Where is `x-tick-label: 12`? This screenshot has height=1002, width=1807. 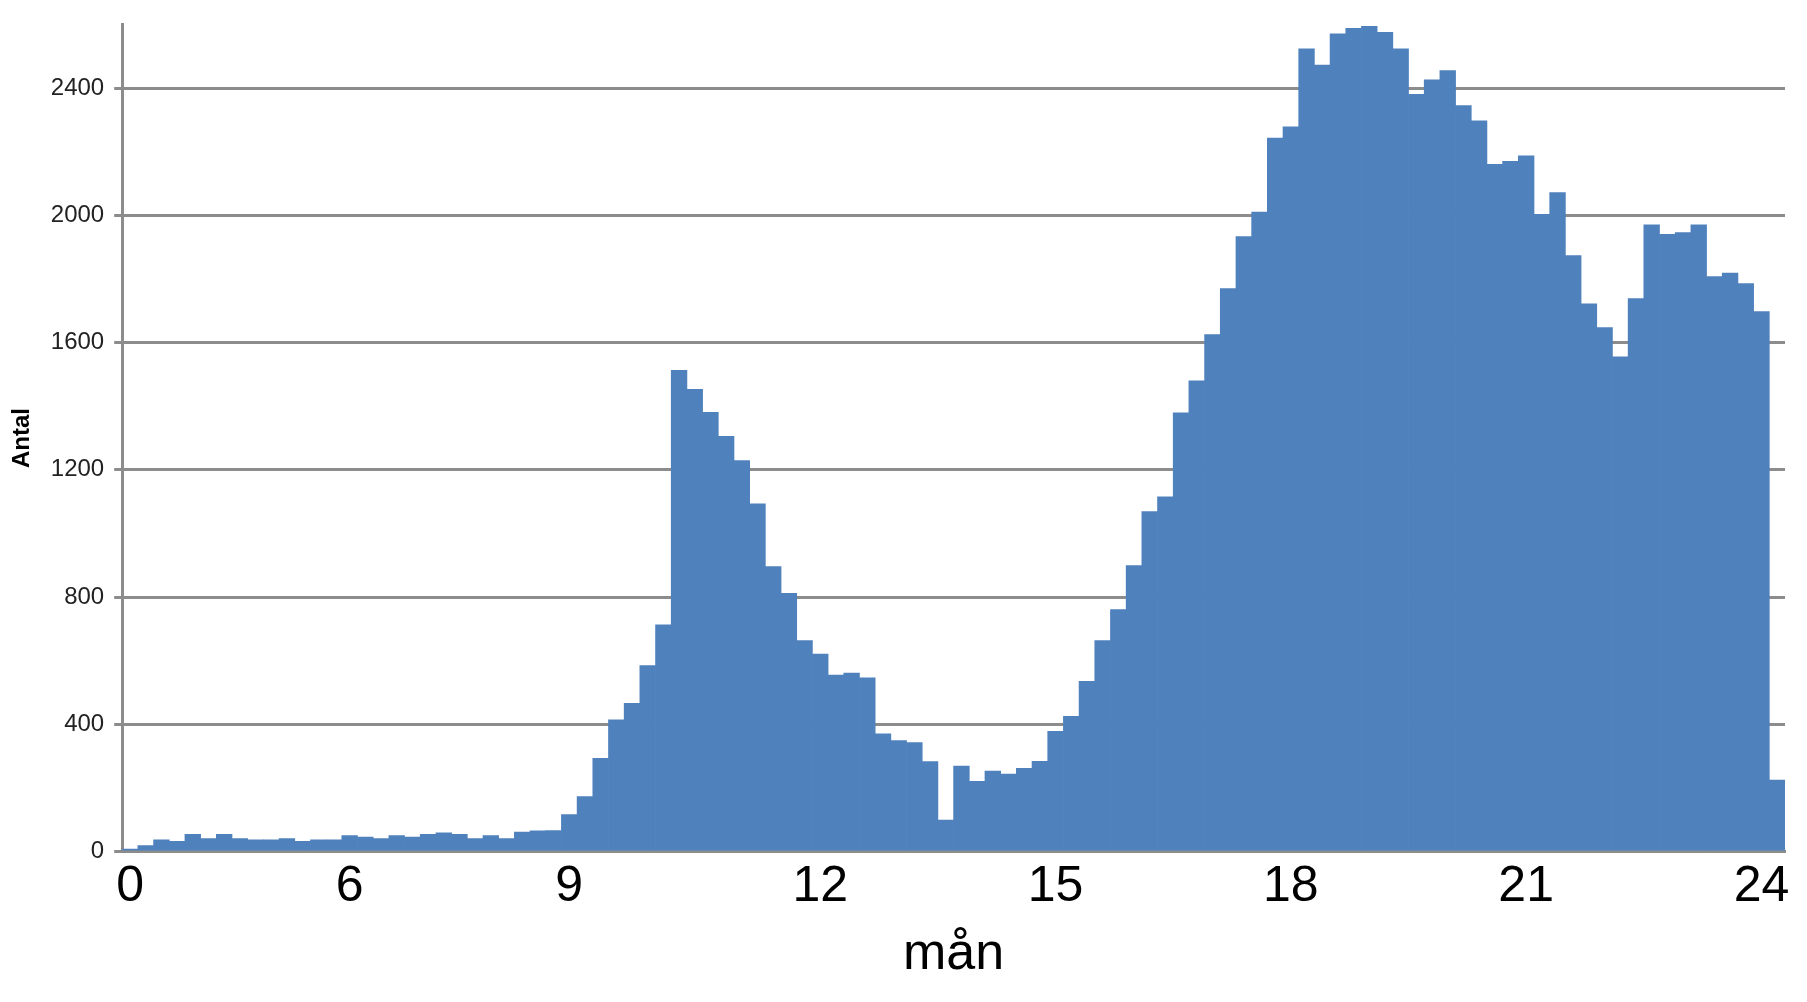 x-tick-label: 12 is located at coordinates (820, 884).